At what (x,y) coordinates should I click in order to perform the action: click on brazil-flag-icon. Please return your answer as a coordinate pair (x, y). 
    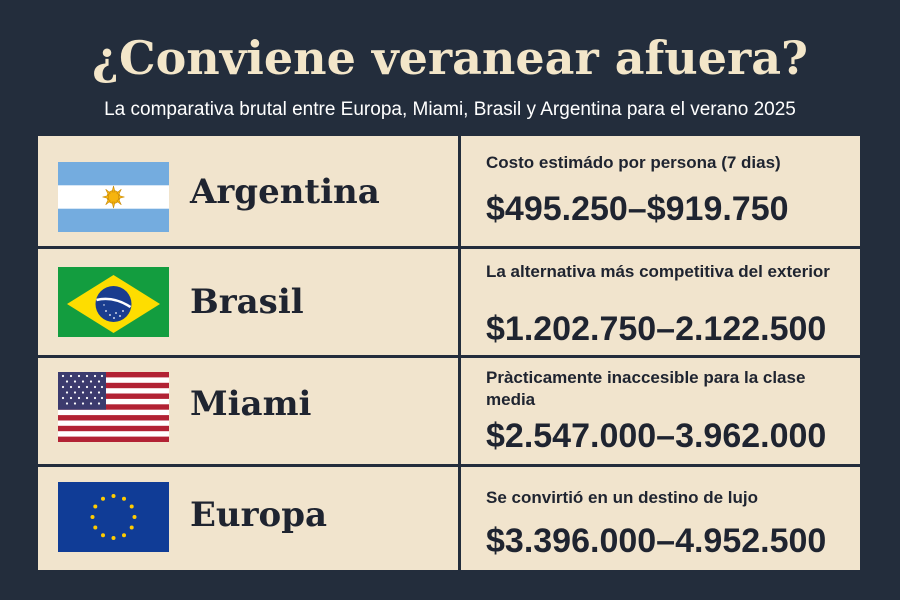
    Looking at the image, I should click on (113, 302).